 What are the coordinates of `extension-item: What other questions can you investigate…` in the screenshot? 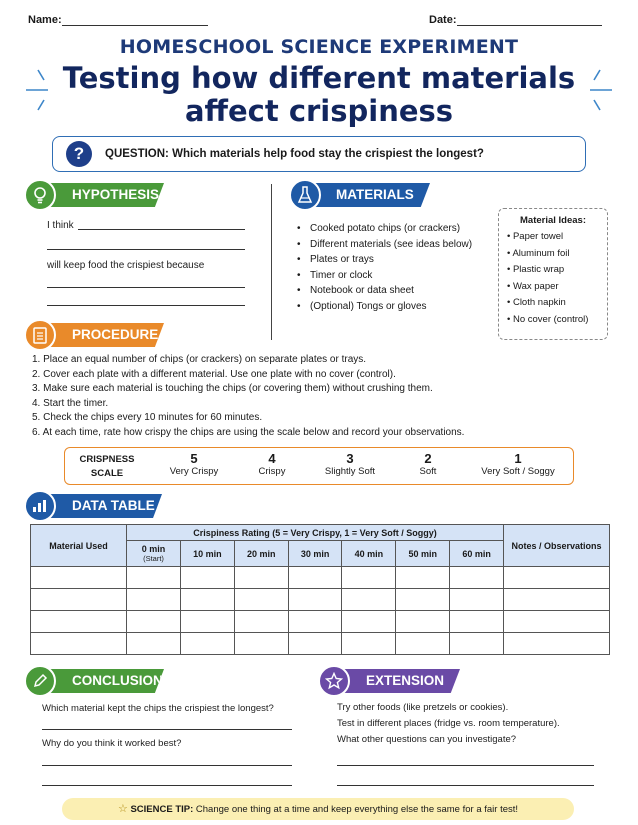 It's located at (427, 739).